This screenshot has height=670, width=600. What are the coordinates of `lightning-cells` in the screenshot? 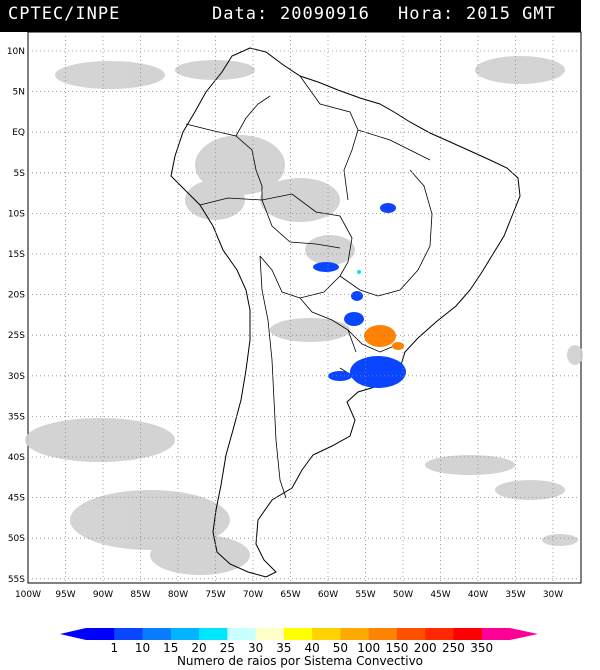 It's located at (359, 295).